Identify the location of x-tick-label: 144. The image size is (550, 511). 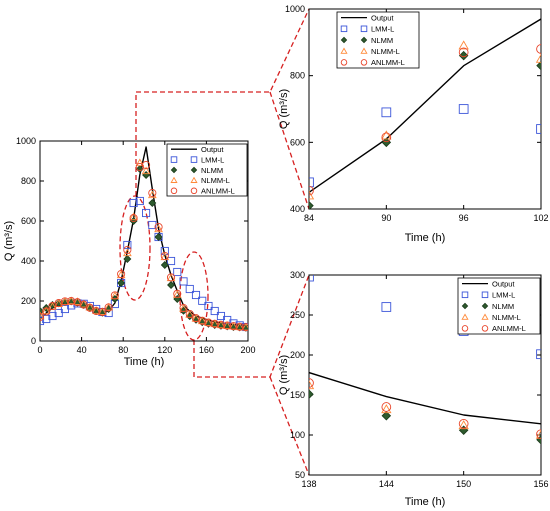
(386, 484).